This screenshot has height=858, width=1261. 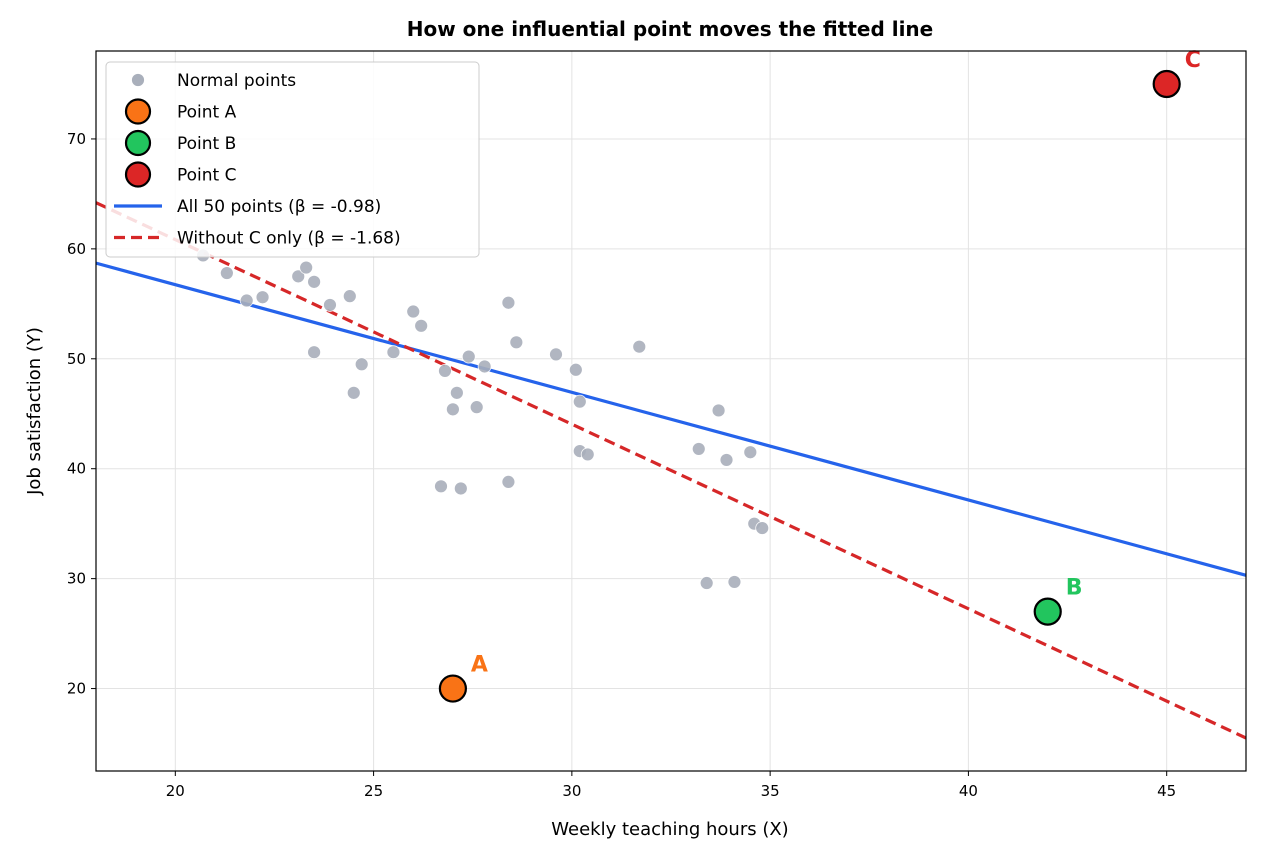 What do you see at coordinates (34, 411) in the screenshot?
I see `y-axis-label: Job satisfaction (Y)` at bounding box center [34, 411].